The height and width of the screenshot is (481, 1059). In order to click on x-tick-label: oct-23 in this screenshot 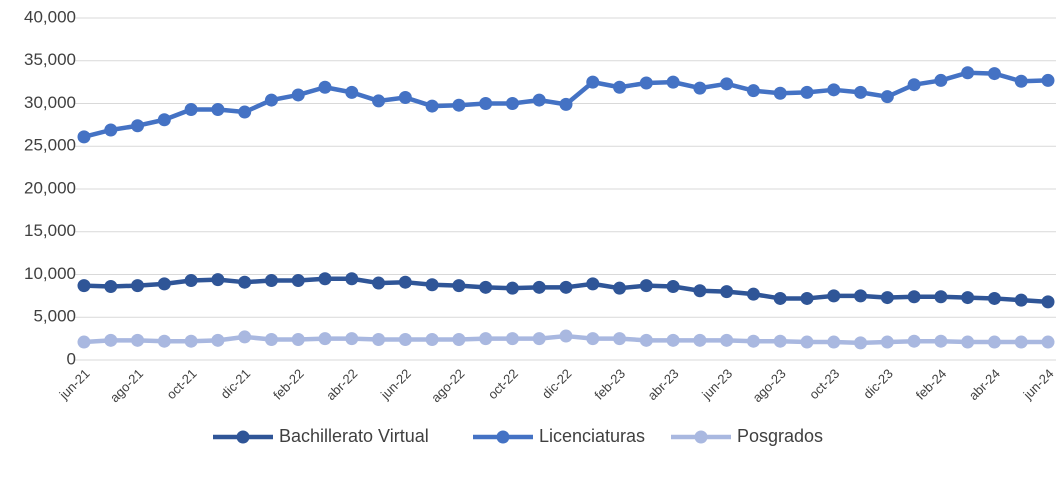, I will do `click(824, 384)`.